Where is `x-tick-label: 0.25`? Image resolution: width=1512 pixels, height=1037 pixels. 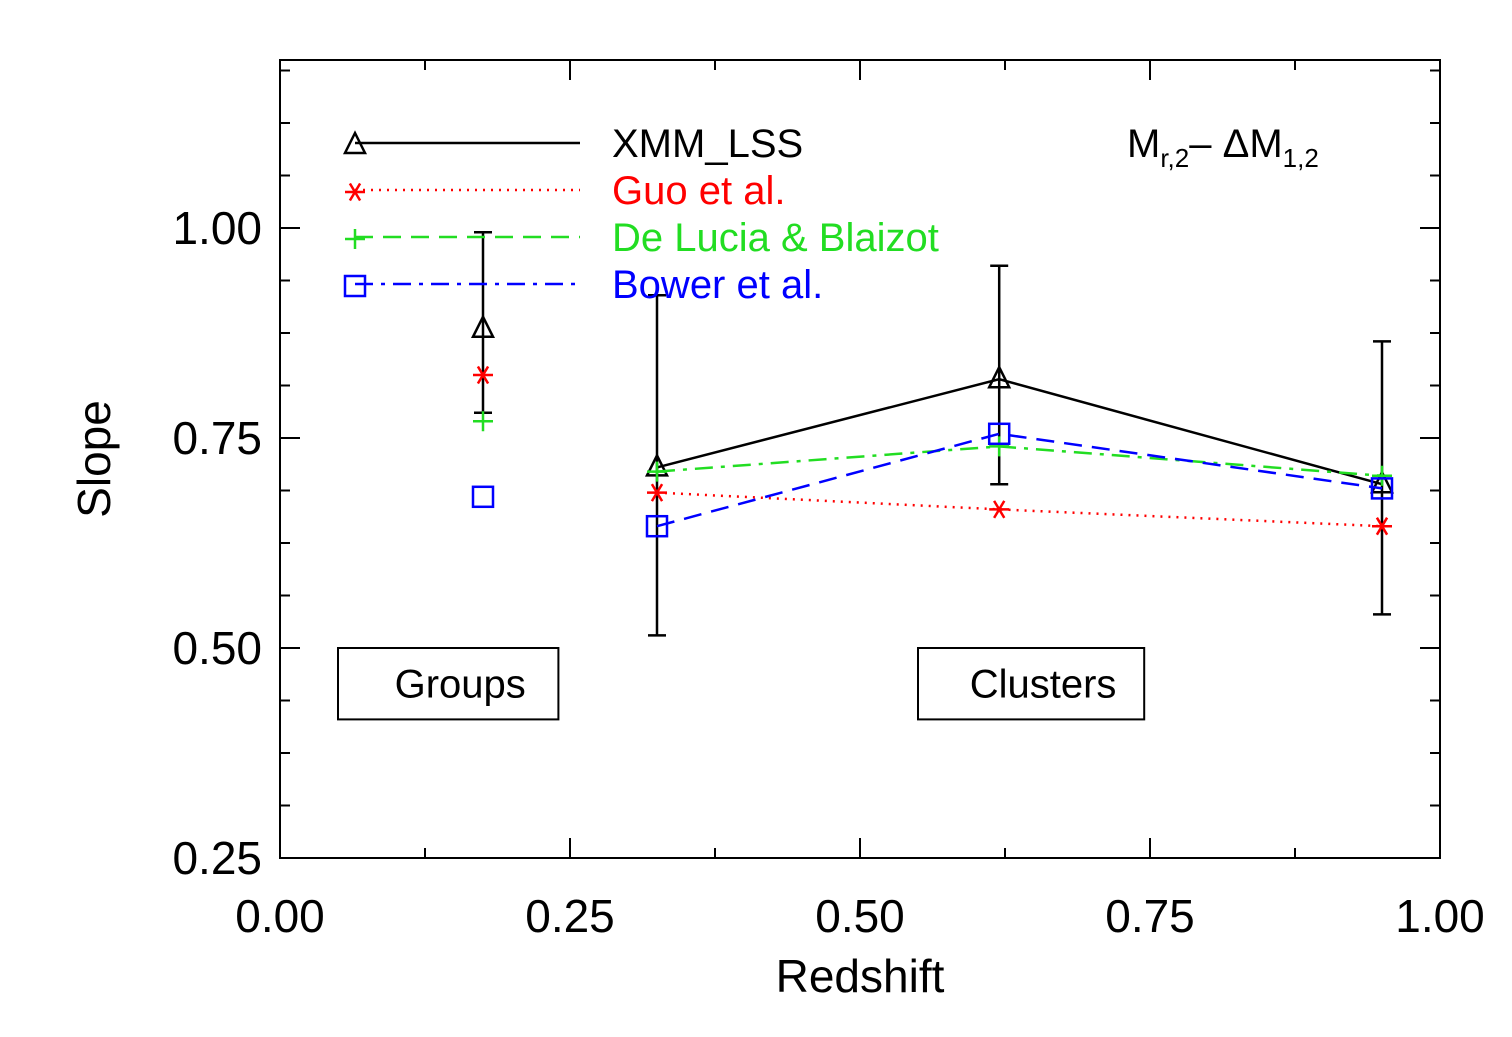
x-tick-label: 0.25 is located at coordinates (570, 916).